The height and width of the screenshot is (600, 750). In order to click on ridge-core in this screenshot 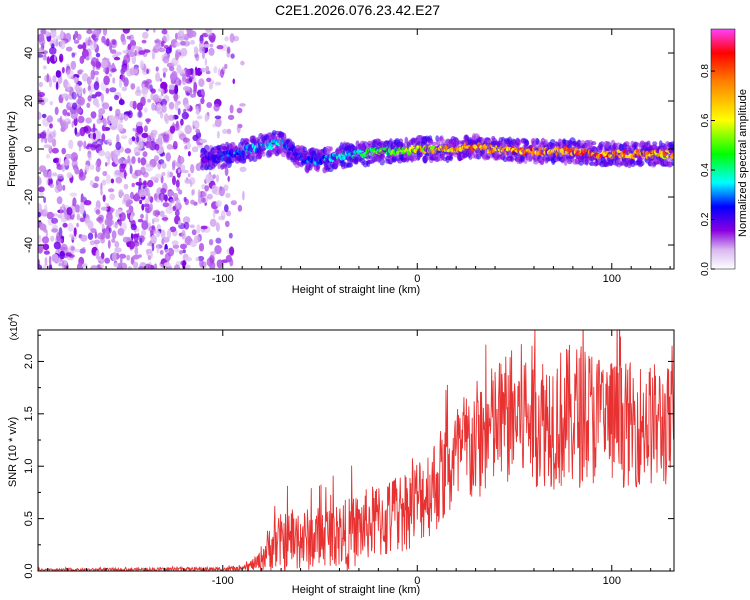, I will do `click(672, 154)`.